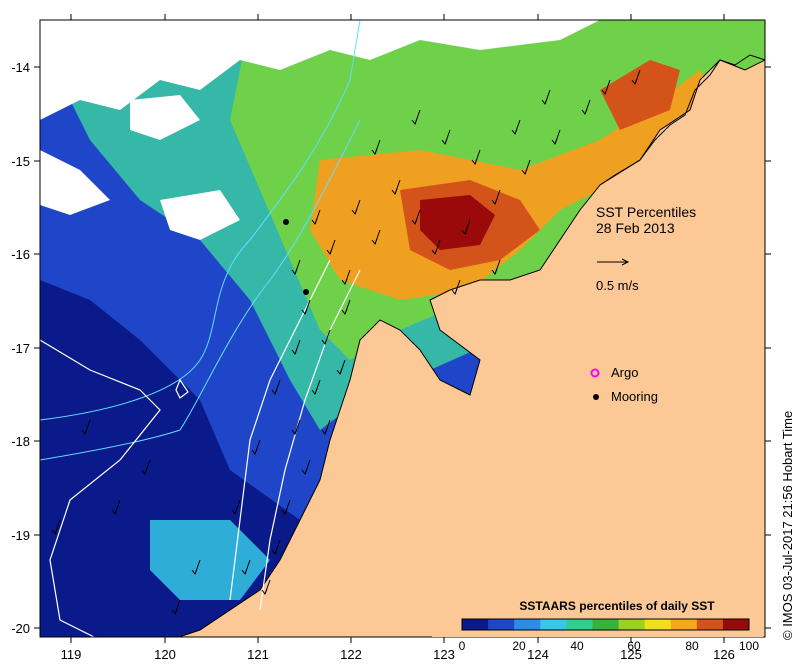 The height and width of the screenshot is (672, 809). I want to click on lat-tick-label: -16, so click(20, 254).